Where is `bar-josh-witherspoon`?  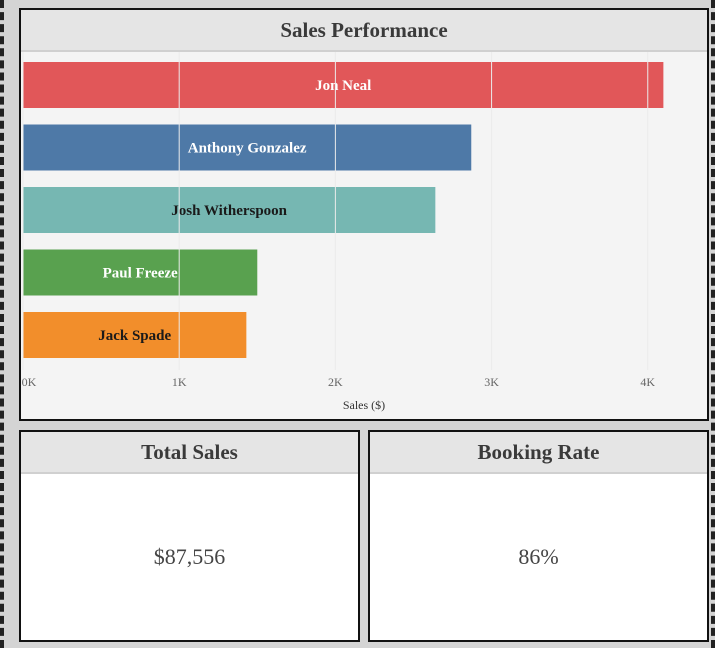 bar-josh-witherspoon is located at coordinates (229, 210).